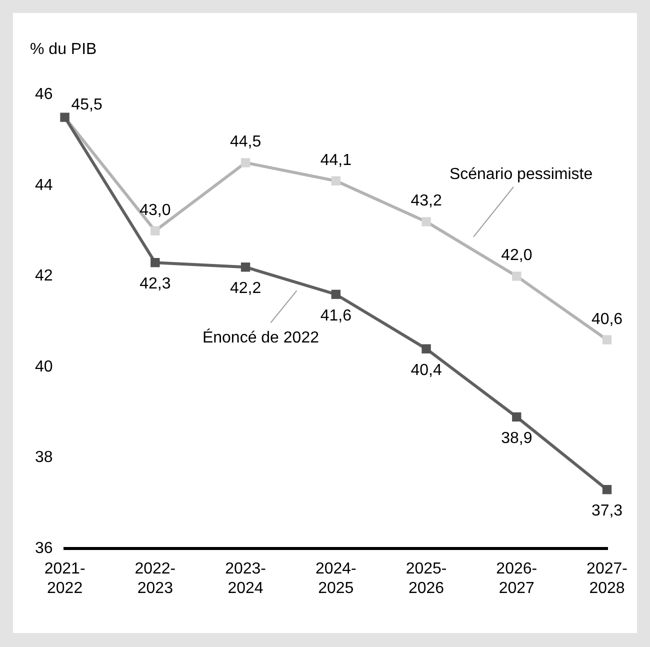 The width and height of the screenshot is (650, 647). What do you see at coordinates (44, 457) in the screenshot?
I see `y-tick-label: 38` at bounding box center [44, 457].